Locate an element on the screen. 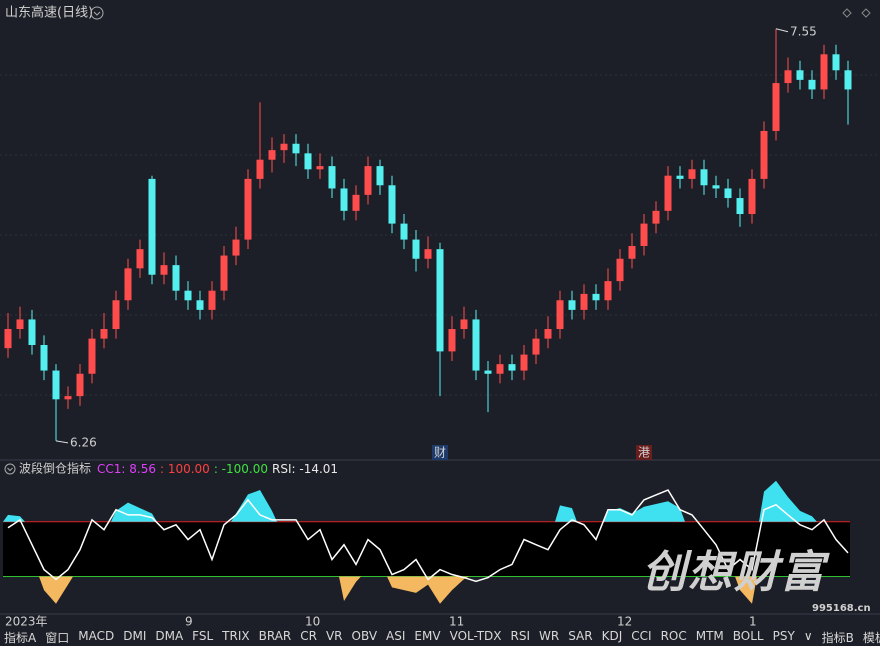  indicator-tab: TRIX is located at coordinates (236, 636).